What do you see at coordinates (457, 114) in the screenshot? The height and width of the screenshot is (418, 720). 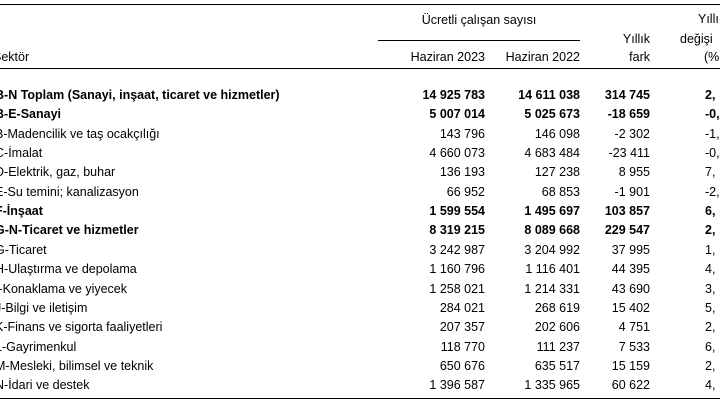 I see `cell: 5 007 014` at bounding box center [457, 114].